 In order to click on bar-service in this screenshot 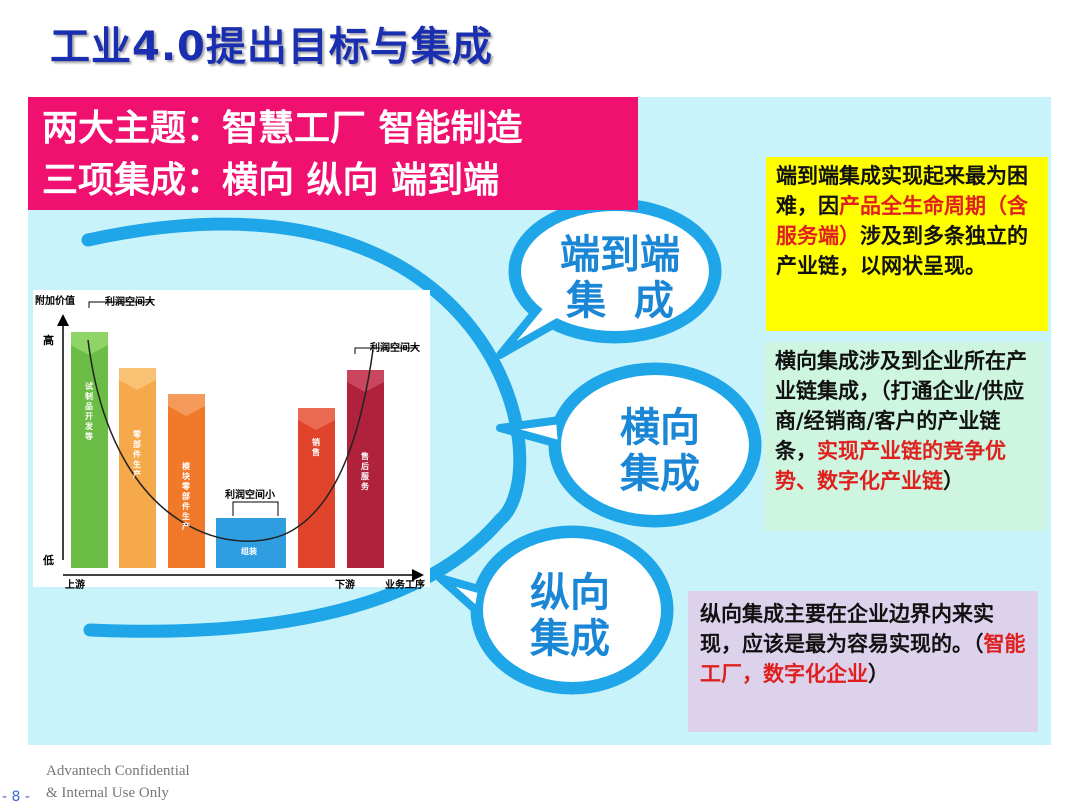, I will do `click(365, 469)`.